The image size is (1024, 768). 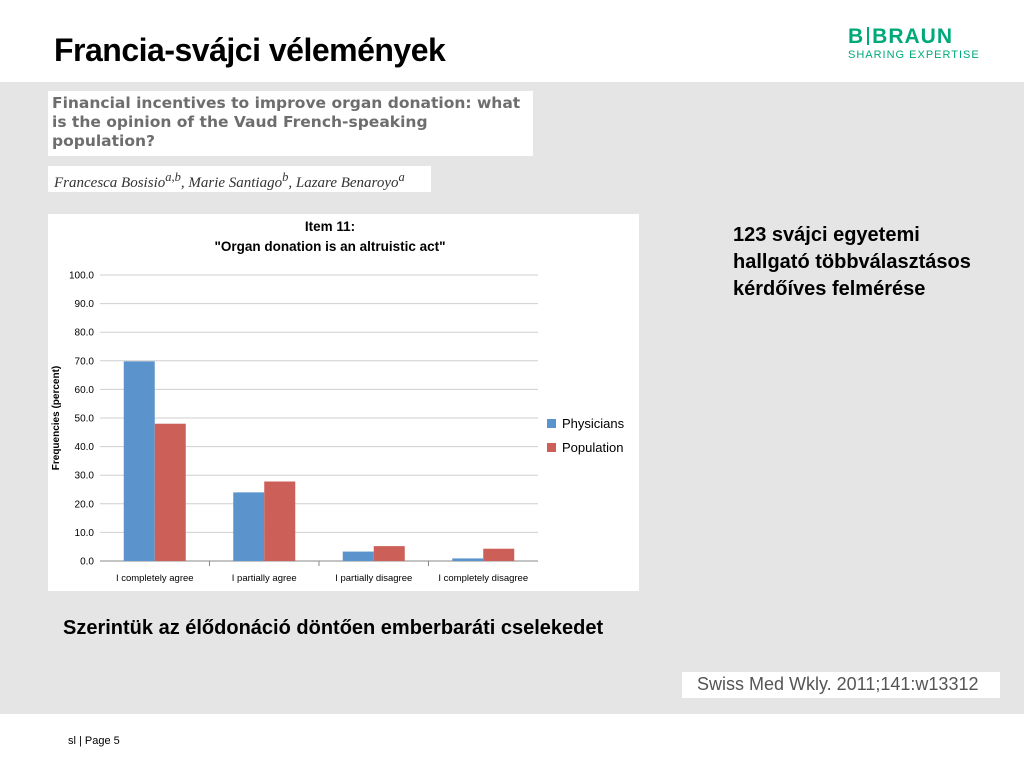 I want to click on x-tick-label: I partially disagree, so click(x=373, y=578).